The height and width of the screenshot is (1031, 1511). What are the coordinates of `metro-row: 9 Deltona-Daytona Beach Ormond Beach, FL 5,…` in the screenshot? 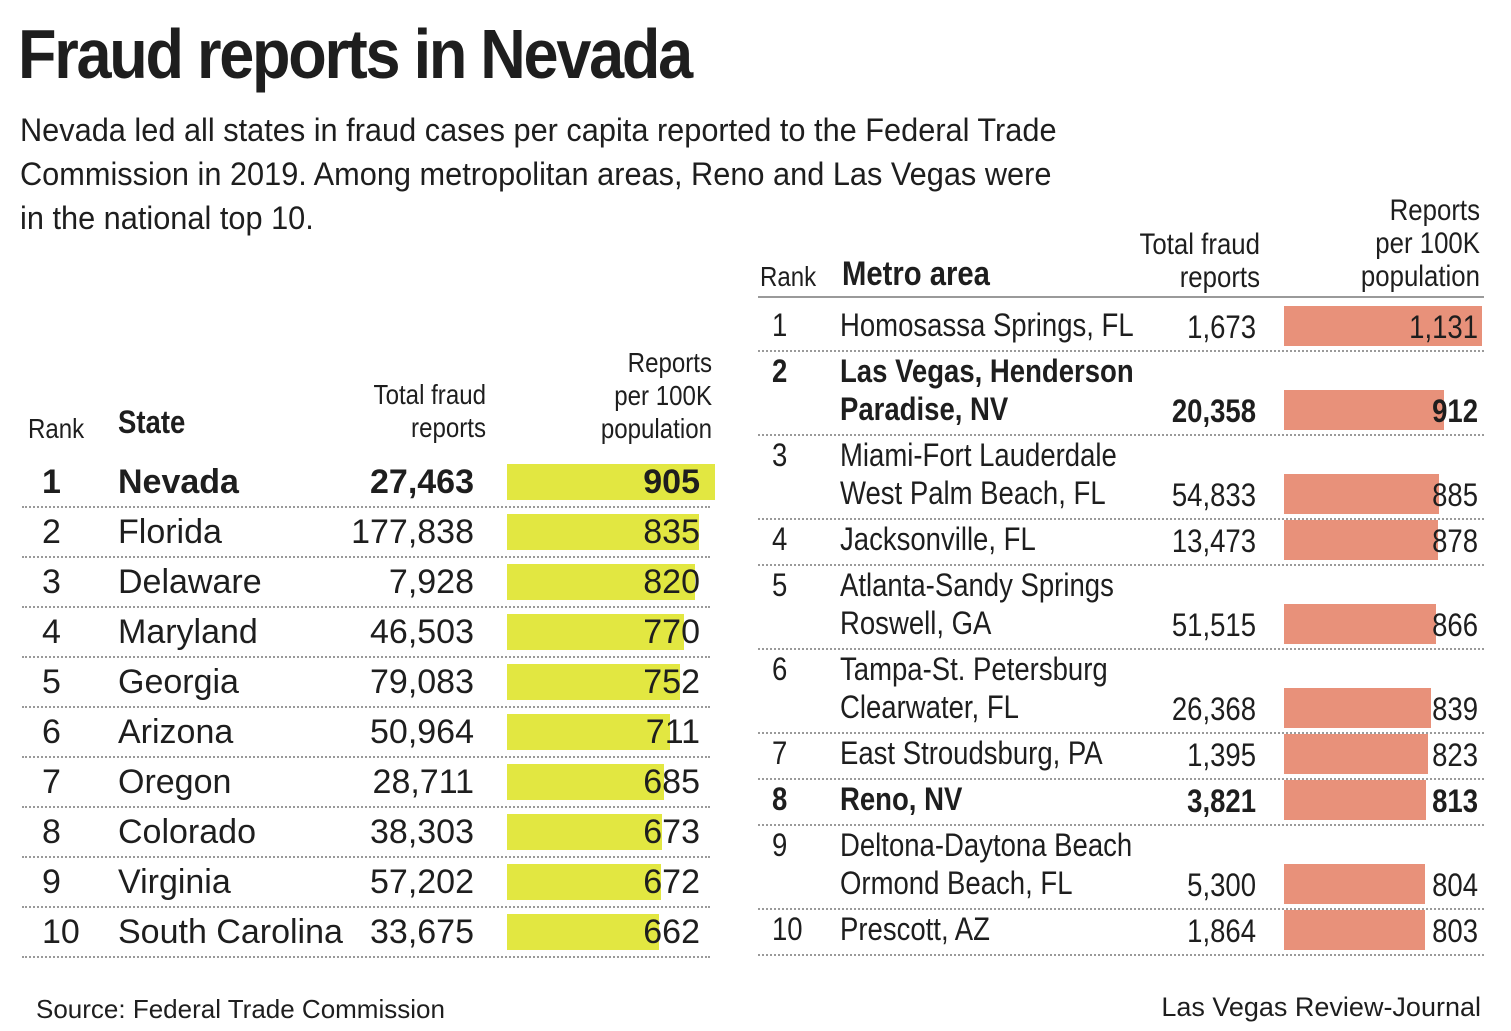 It's located at (1121, 868).